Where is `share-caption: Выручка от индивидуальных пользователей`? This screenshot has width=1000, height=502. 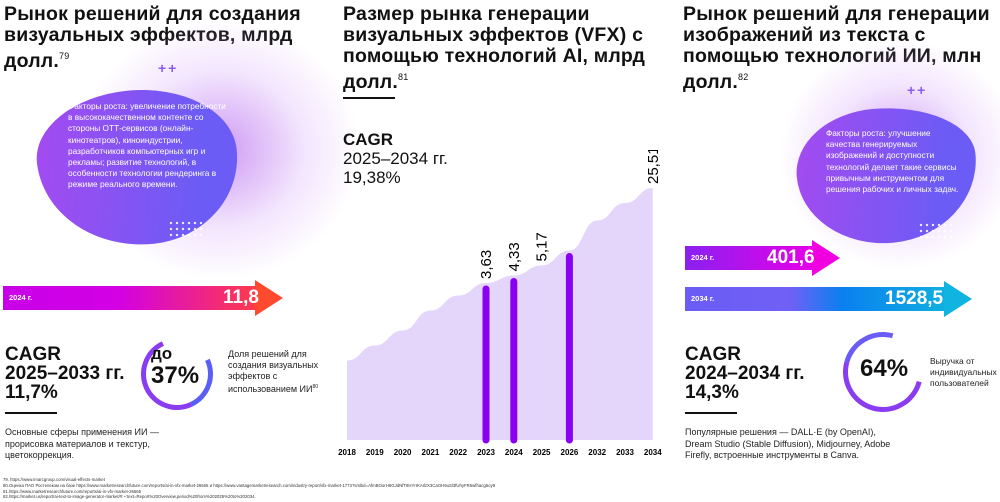
share-caption: Выручка от индивидуальных пользователей is located at coordinates (963, 372).